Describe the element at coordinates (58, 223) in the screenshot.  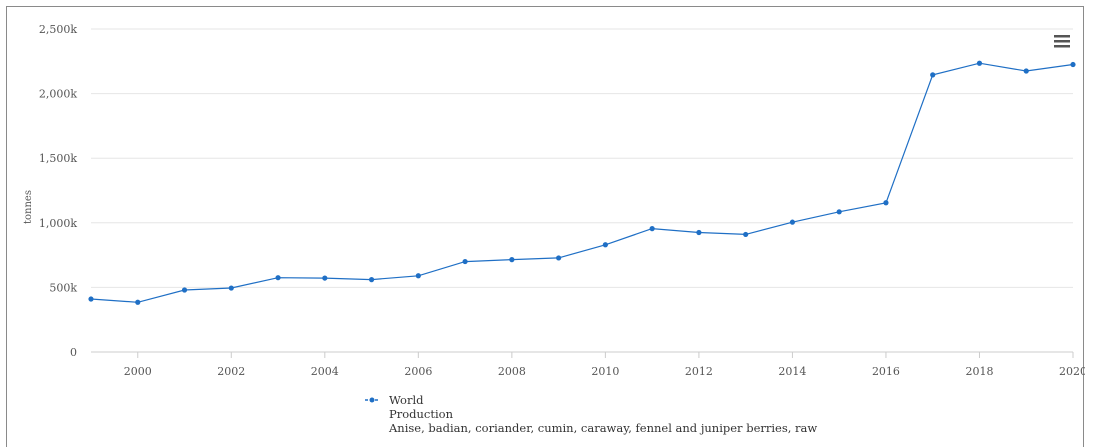
I see `y-tick-label: 1,000k` at that location.